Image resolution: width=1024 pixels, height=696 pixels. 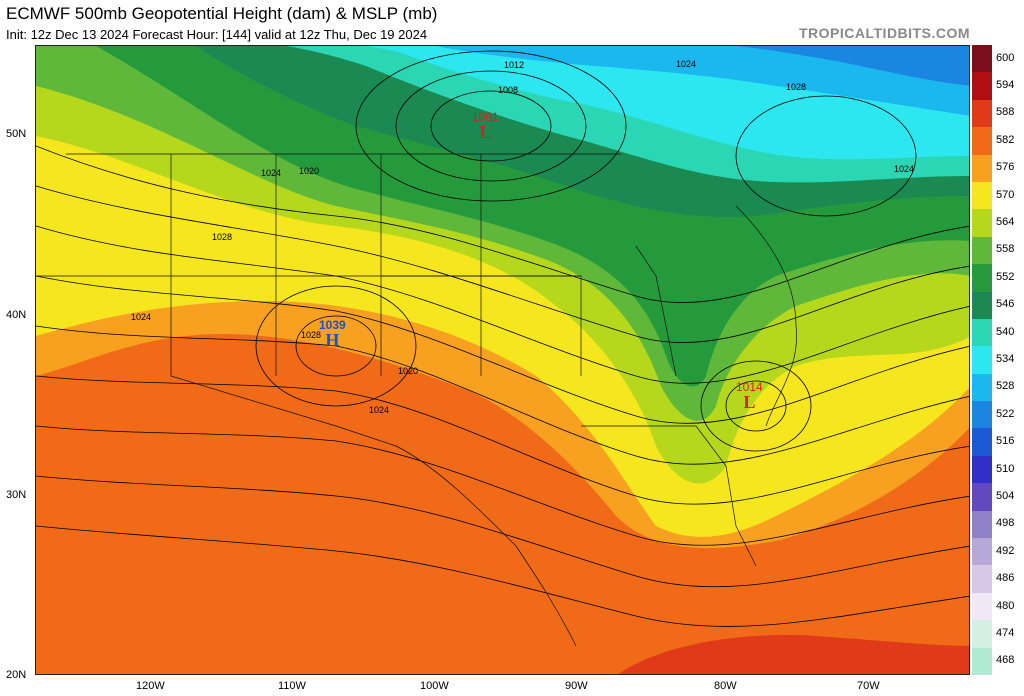 I want to click on pressure-center-h1: 1039 H, so click(x=332, y=334).